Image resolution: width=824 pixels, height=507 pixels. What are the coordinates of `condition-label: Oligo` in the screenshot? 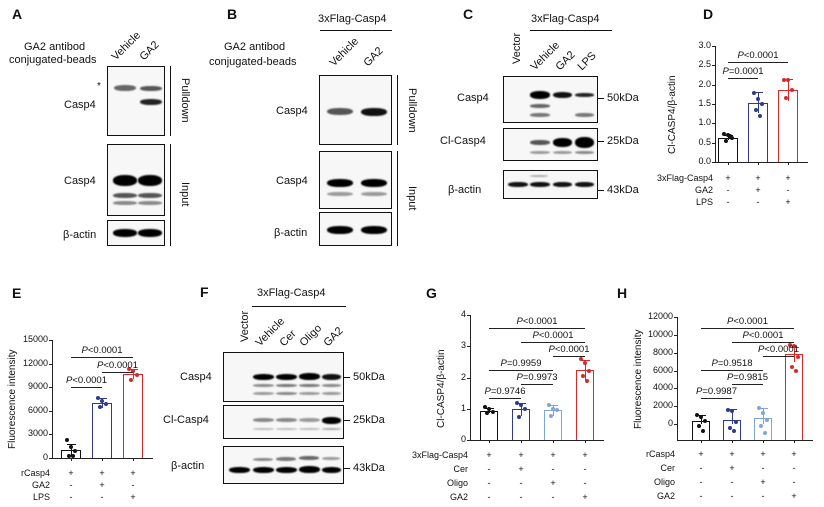 It's located at (664, 482).